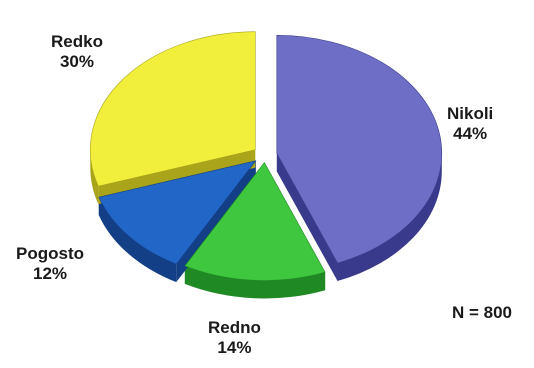 The width and height of the screenshot is (534, 368). I want to click on slice-label-name: Redko, so click(77, 41).